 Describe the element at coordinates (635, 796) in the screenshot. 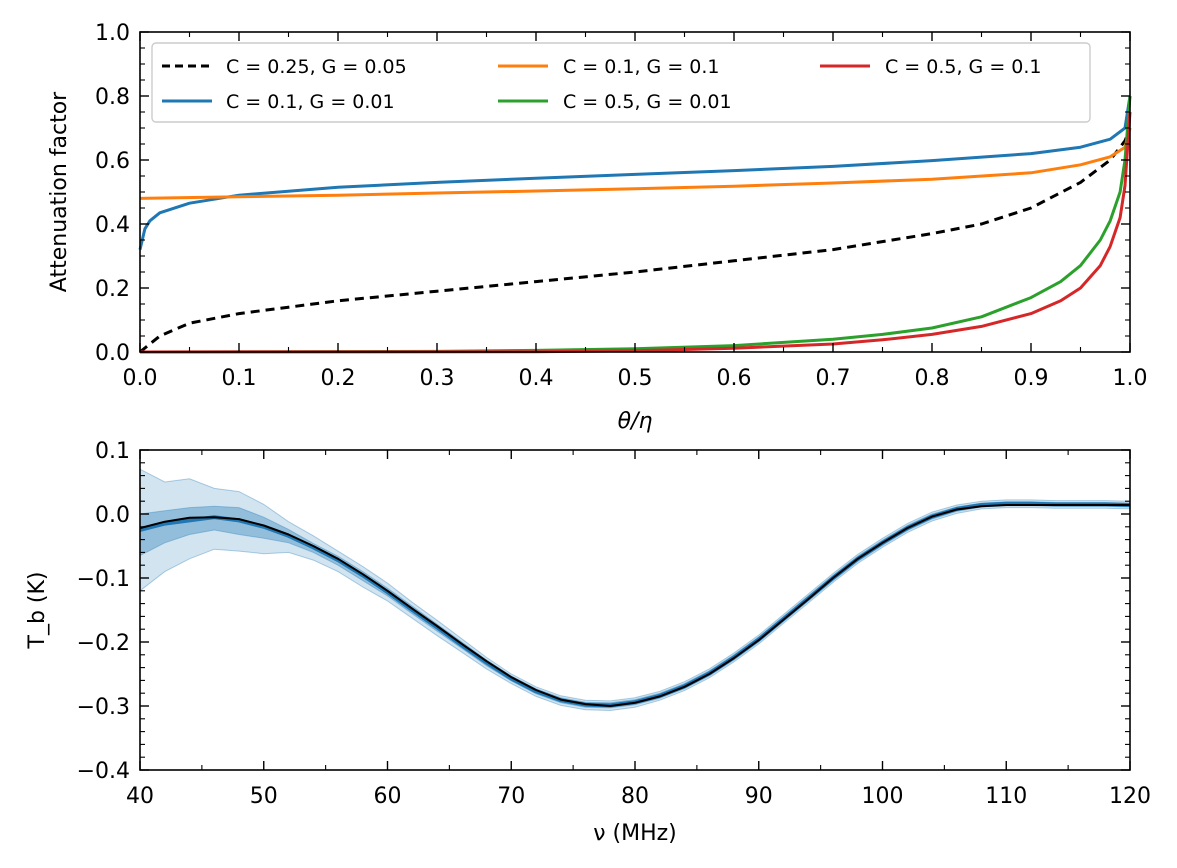

I see `x-tick-label: 80` at that location.